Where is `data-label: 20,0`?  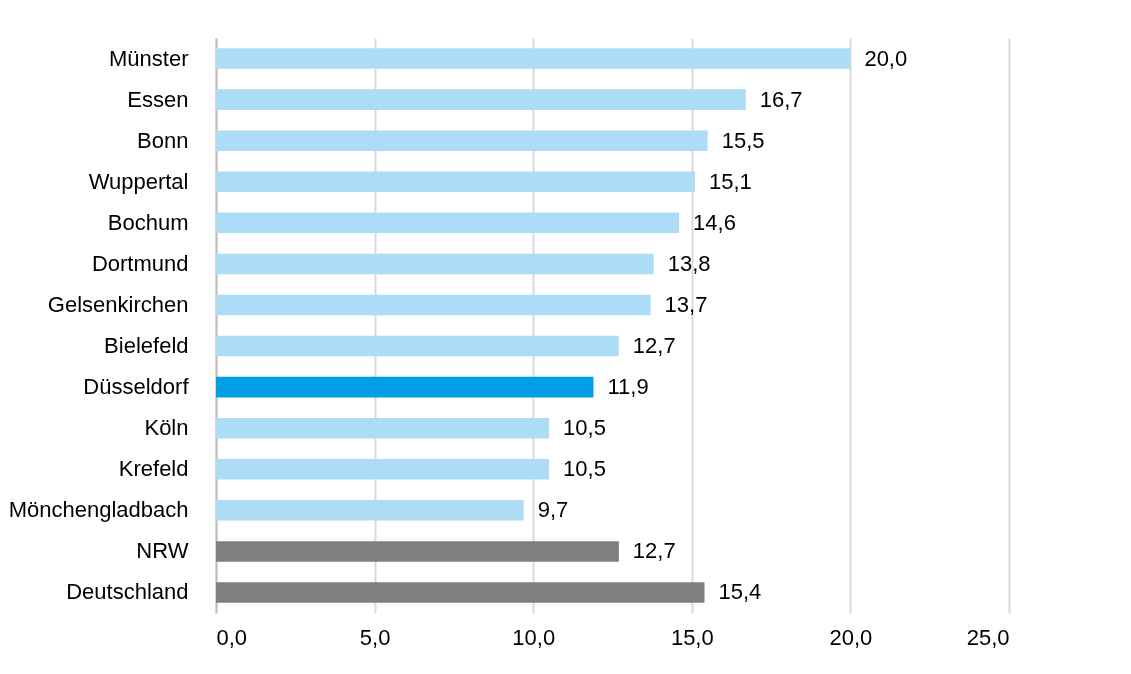
data-label: 20,0 is located at coordinates (886, 58).